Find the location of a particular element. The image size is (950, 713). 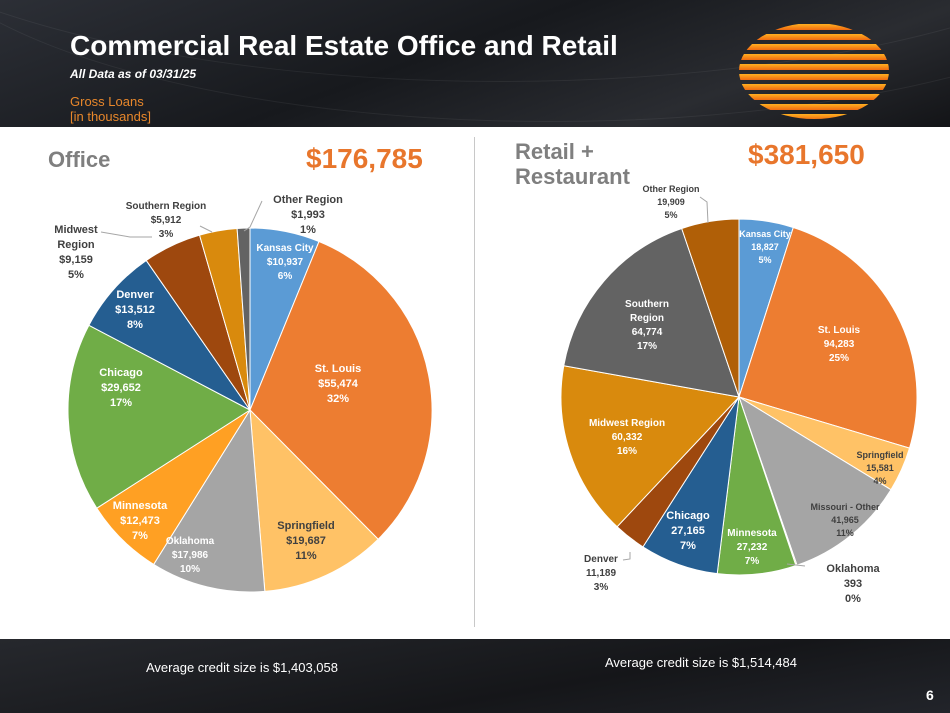

office-leader-other-region is located at coordinates (253, 216).